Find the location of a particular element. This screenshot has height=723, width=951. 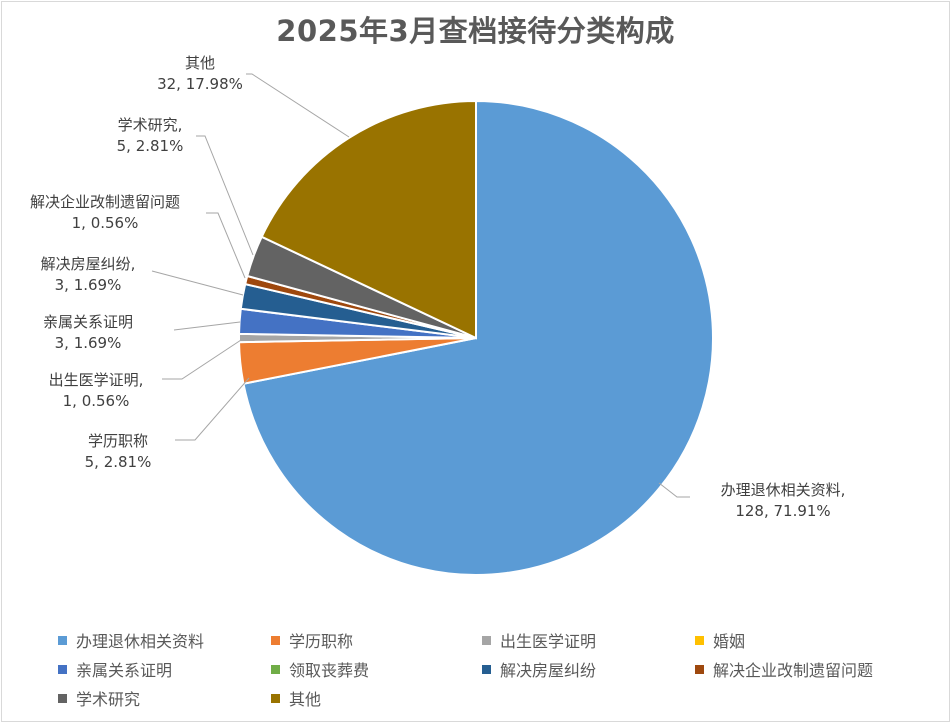

legend-item-other: 其他 is located at coordinates (296, 698).